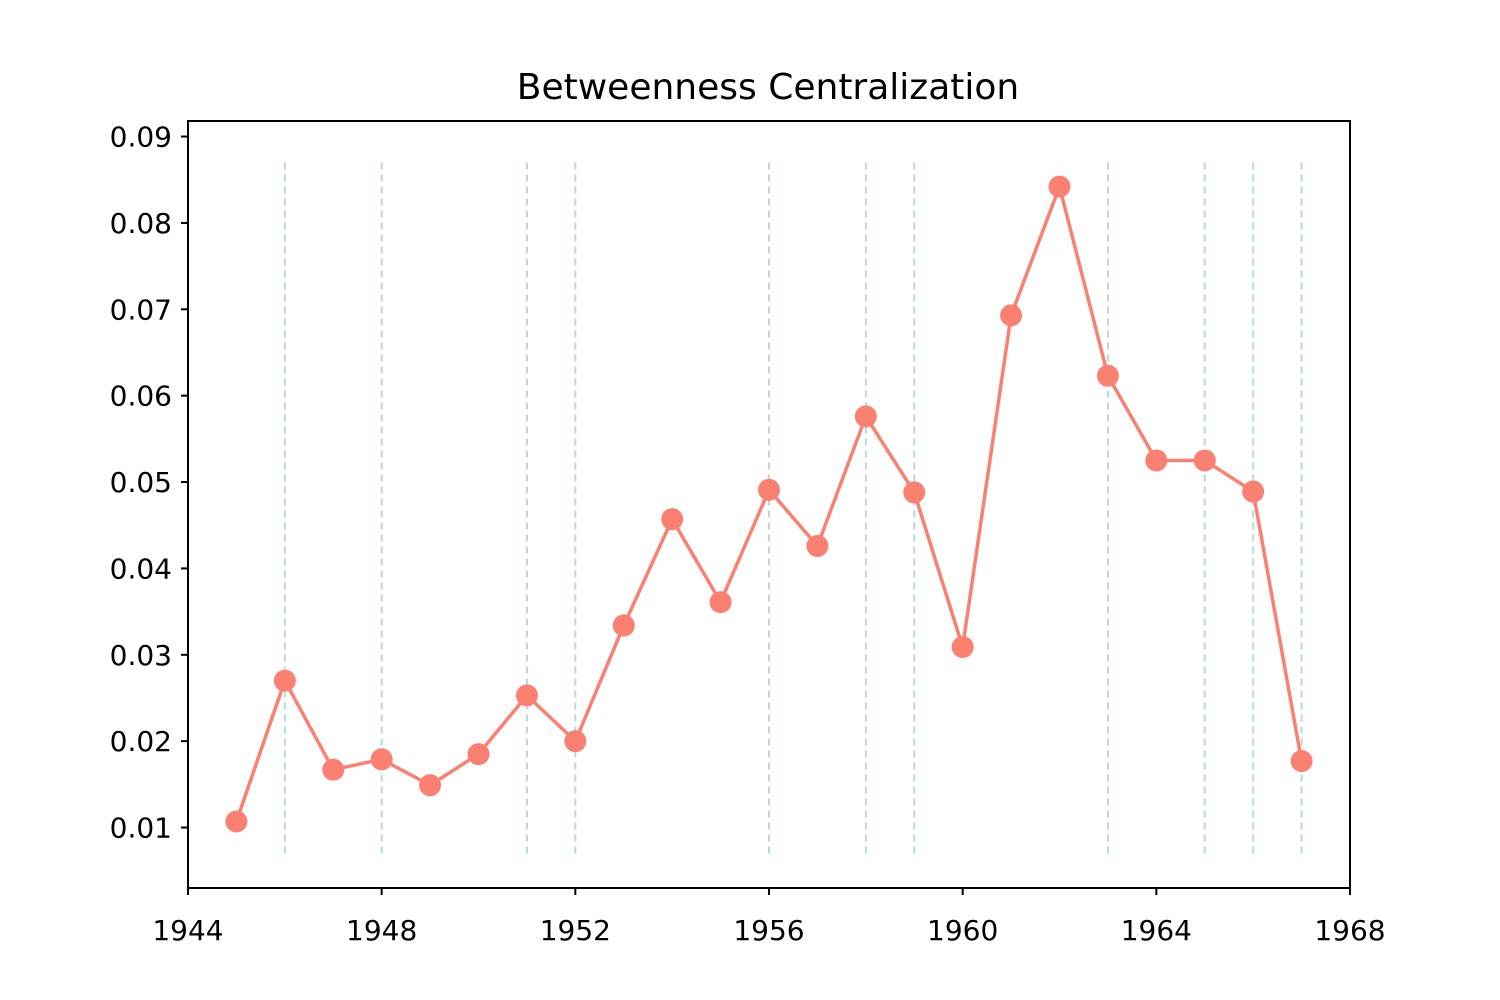 Image resolution: width=1500 pixels, height=1000 pixels. What do you see at coordinates (141, 568) in the screenshot?
I see `y-tick-label: 0.04` at bounding box center [141, 568].